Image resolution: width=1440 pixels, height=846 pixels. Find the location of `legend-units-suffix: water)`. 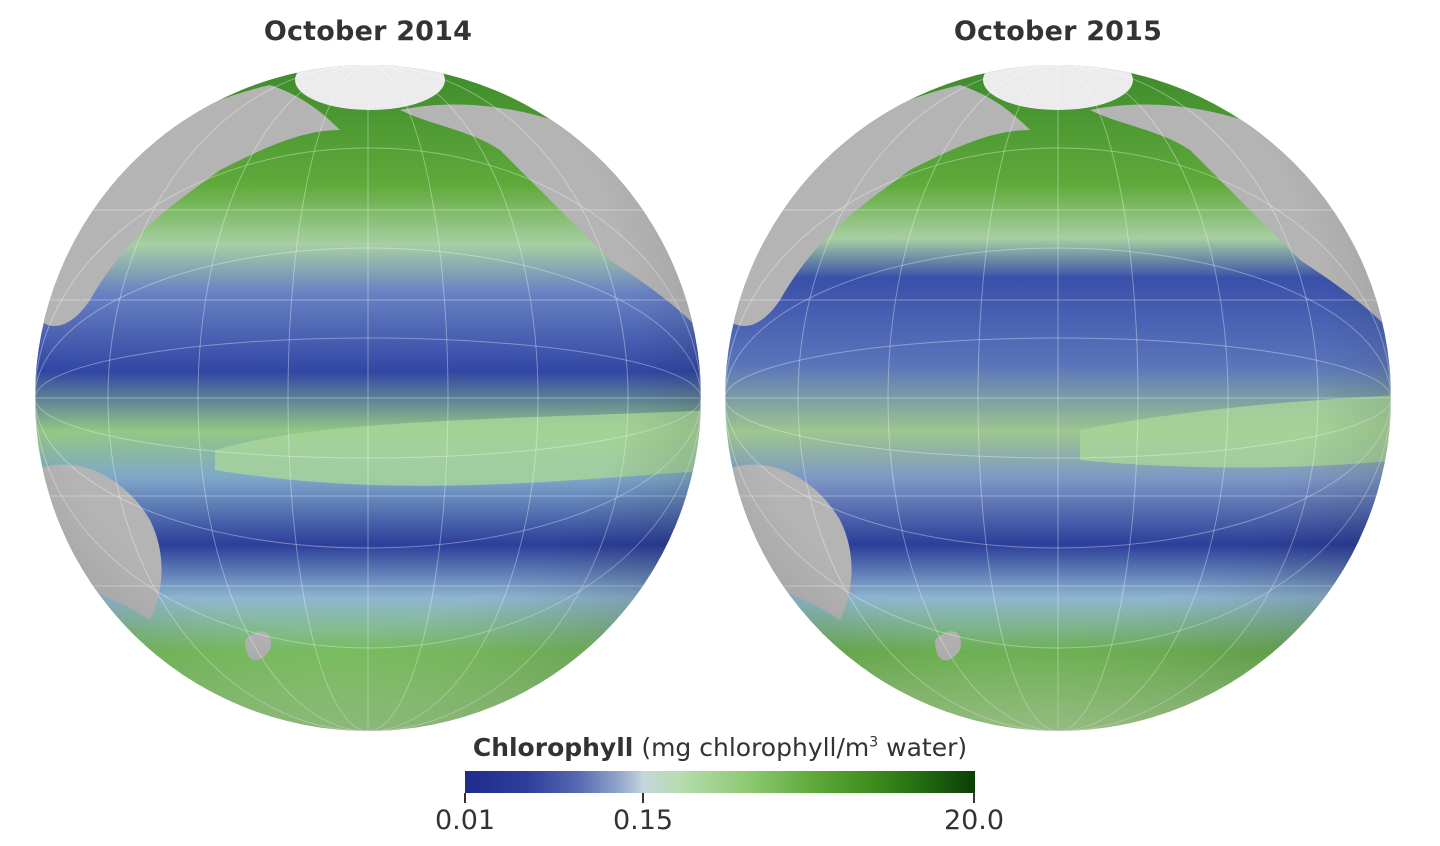

legend-units-suffix: water) is located at coordinates (923, 747).